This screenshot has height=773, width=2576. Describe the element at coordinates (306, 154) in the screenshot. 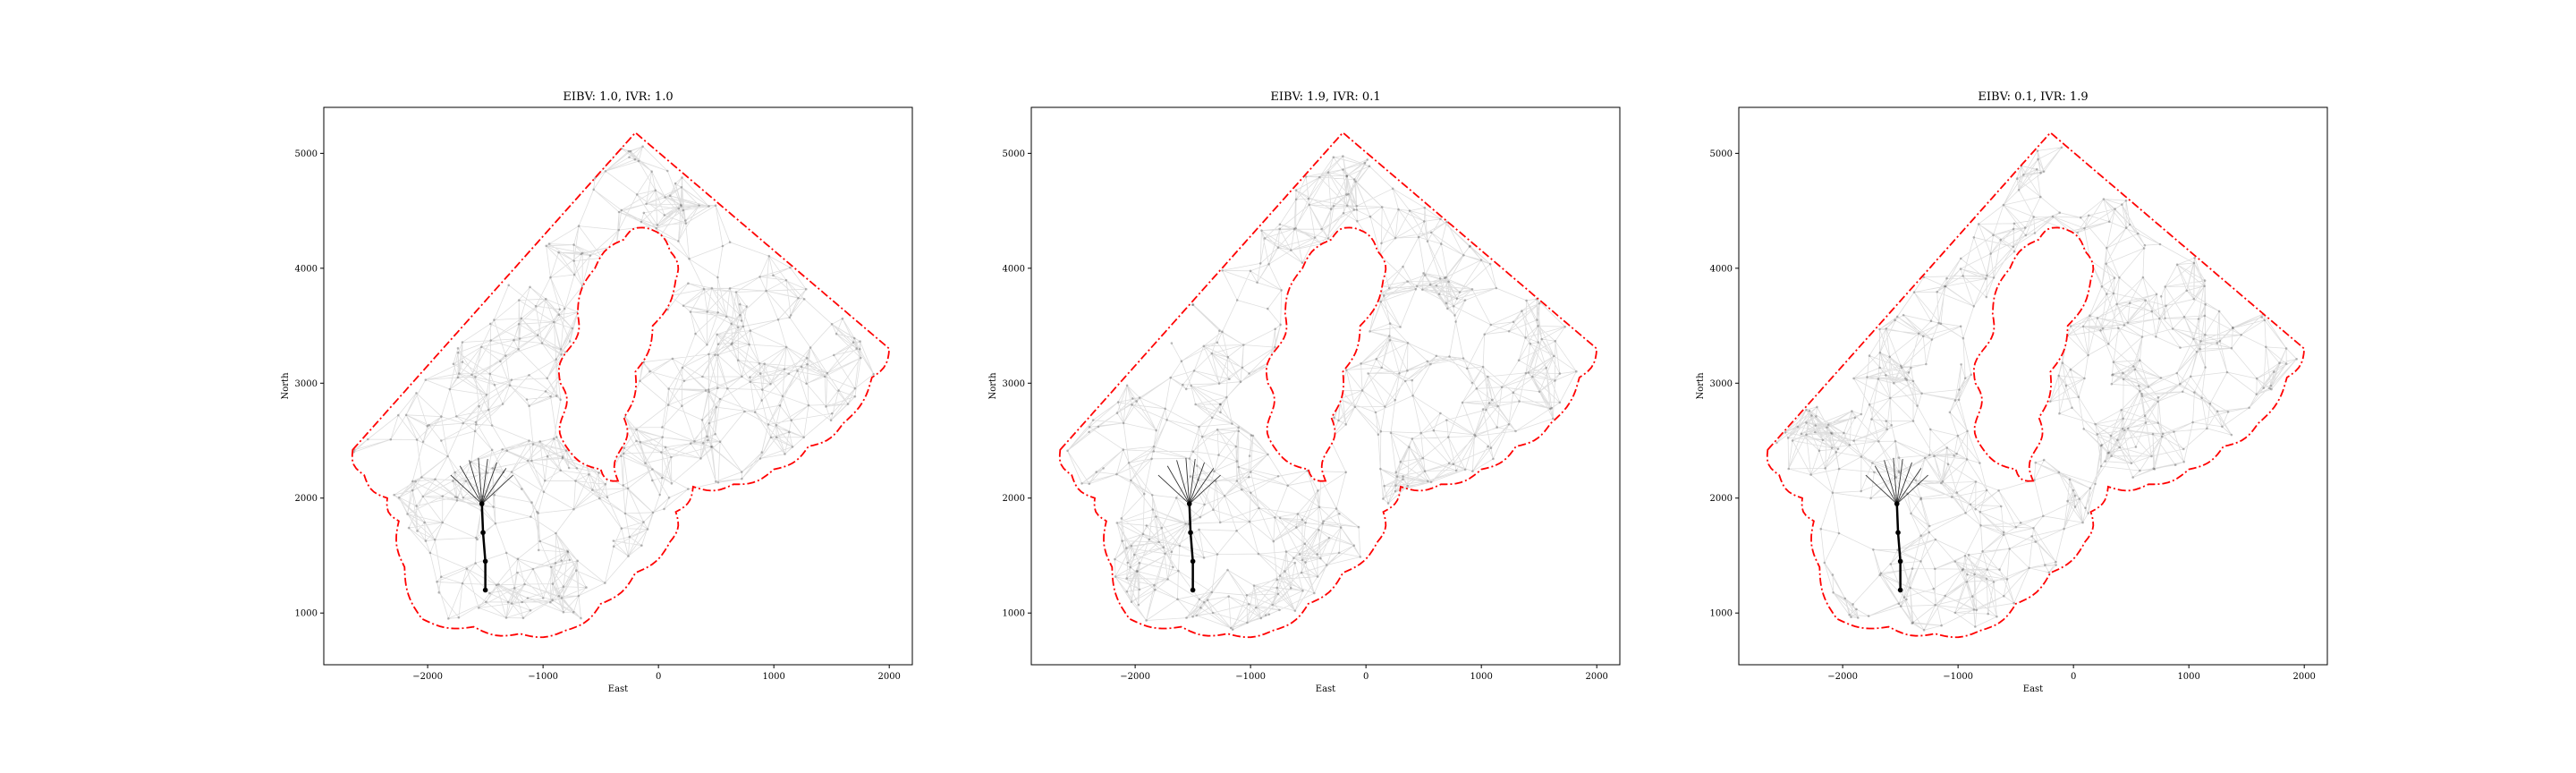

I see `y-tick-label: 5000` at that location.